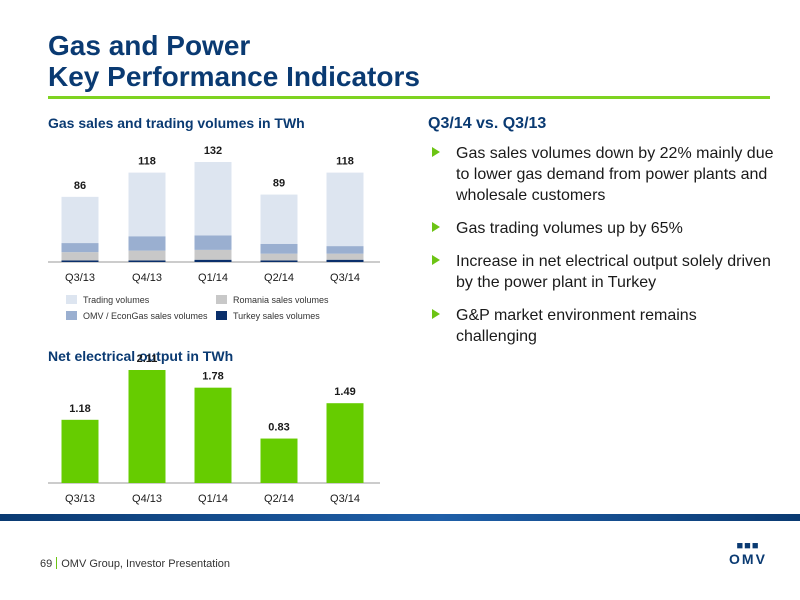  What do you see at coordinates (748, 546) in the screenshot?
I see `omv-logo-mark-icon: ■■■` at bounding box center [748, 546].